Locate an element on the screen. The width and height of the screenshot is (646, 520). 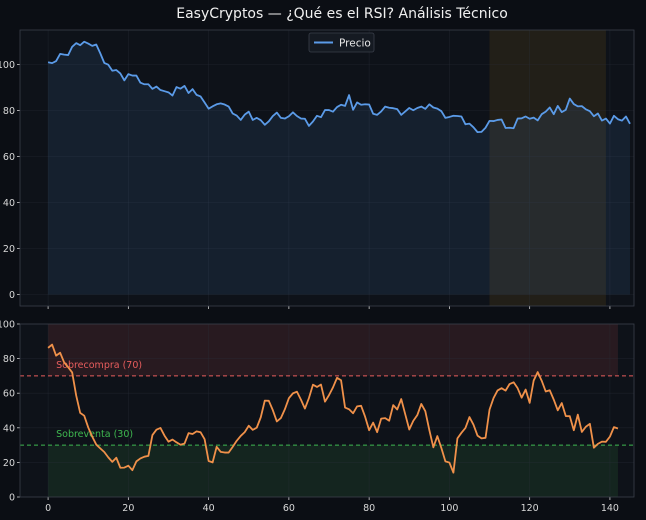
rsi-y-tick-label: 20 is located at coordinates (9, 463).